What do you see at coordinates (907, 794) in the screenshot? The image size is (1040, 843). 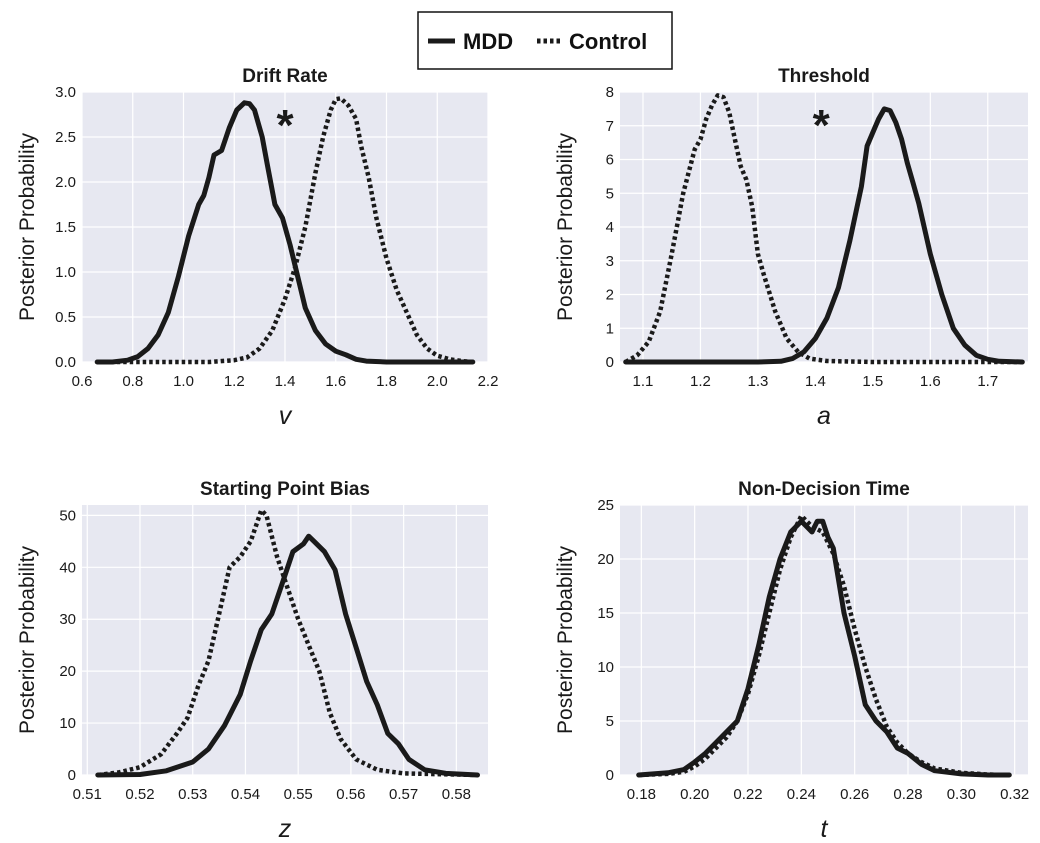 I see `x-tick-label: 0.28` at bounding box center [907, 794].